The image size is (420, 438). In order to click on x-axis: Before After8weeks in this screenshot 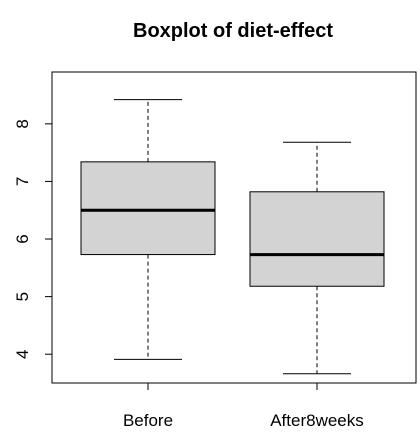, I will do `click(243, 406)`.